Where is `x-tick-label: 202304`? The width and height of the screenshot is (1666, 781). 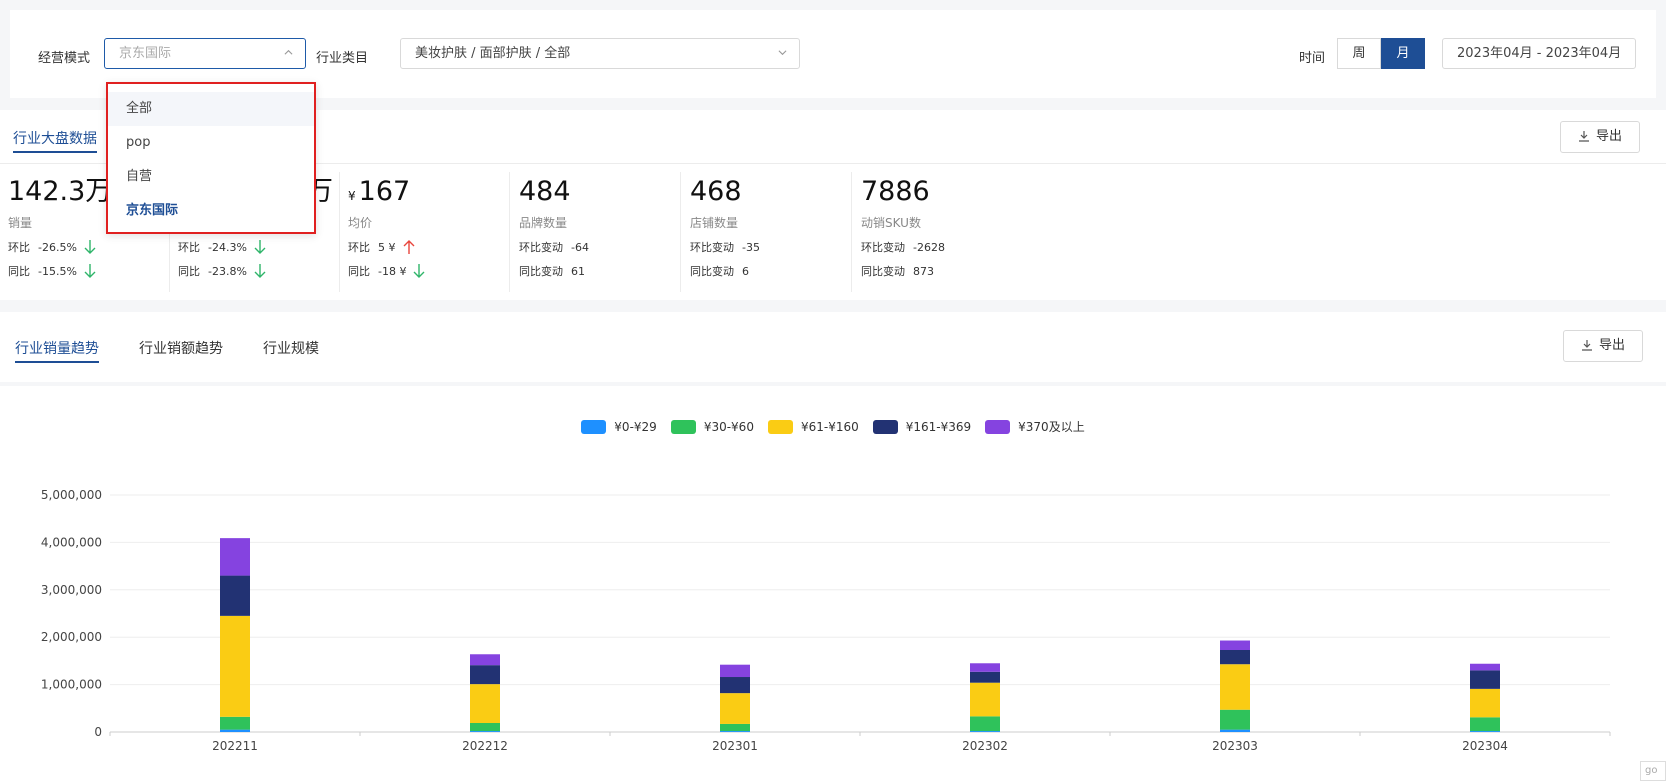 x-tick-label: 202304 is located at coordinates (1485, 746).